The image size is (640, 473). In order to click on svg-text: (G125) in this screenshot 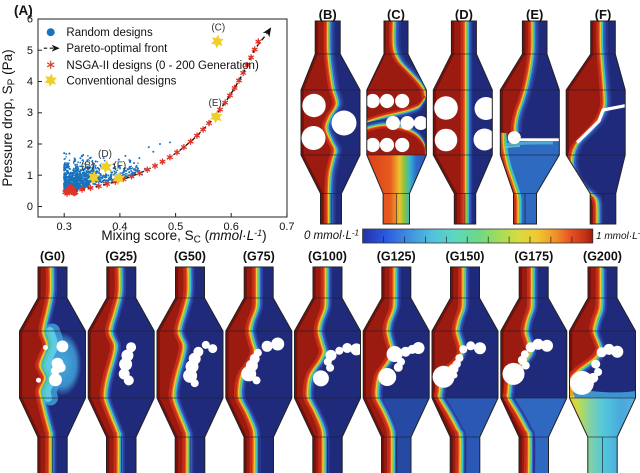, I will do `click(396, 257)`.